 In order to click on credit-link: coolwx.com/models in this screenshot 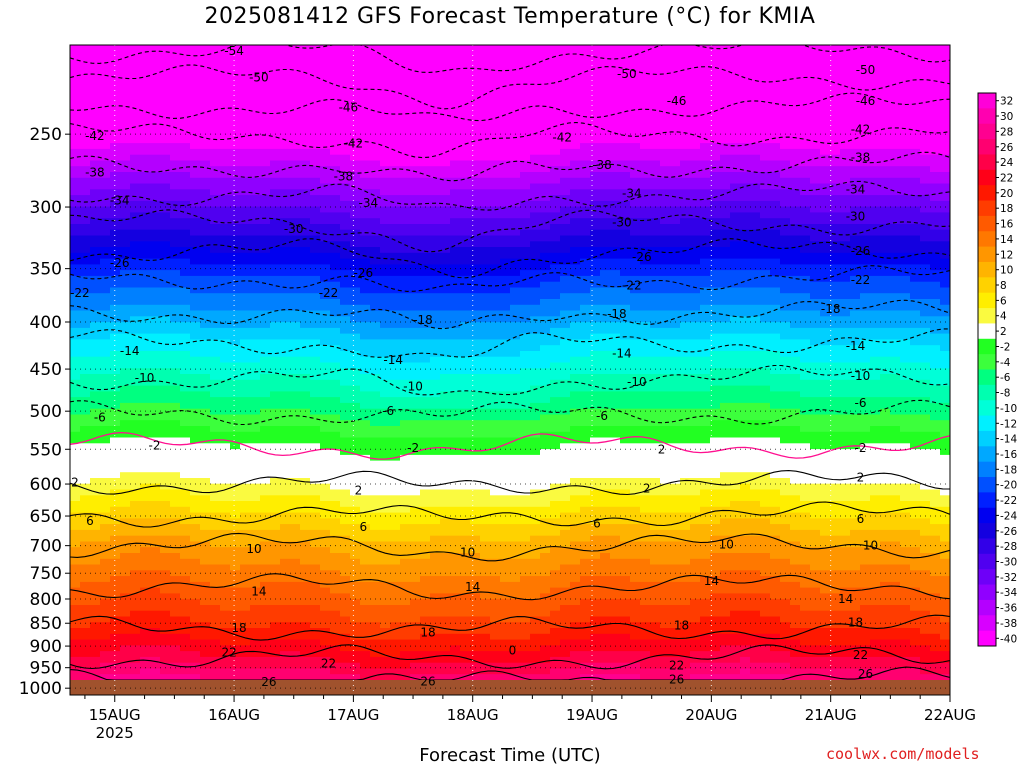, I will do `click(903, 754)`.